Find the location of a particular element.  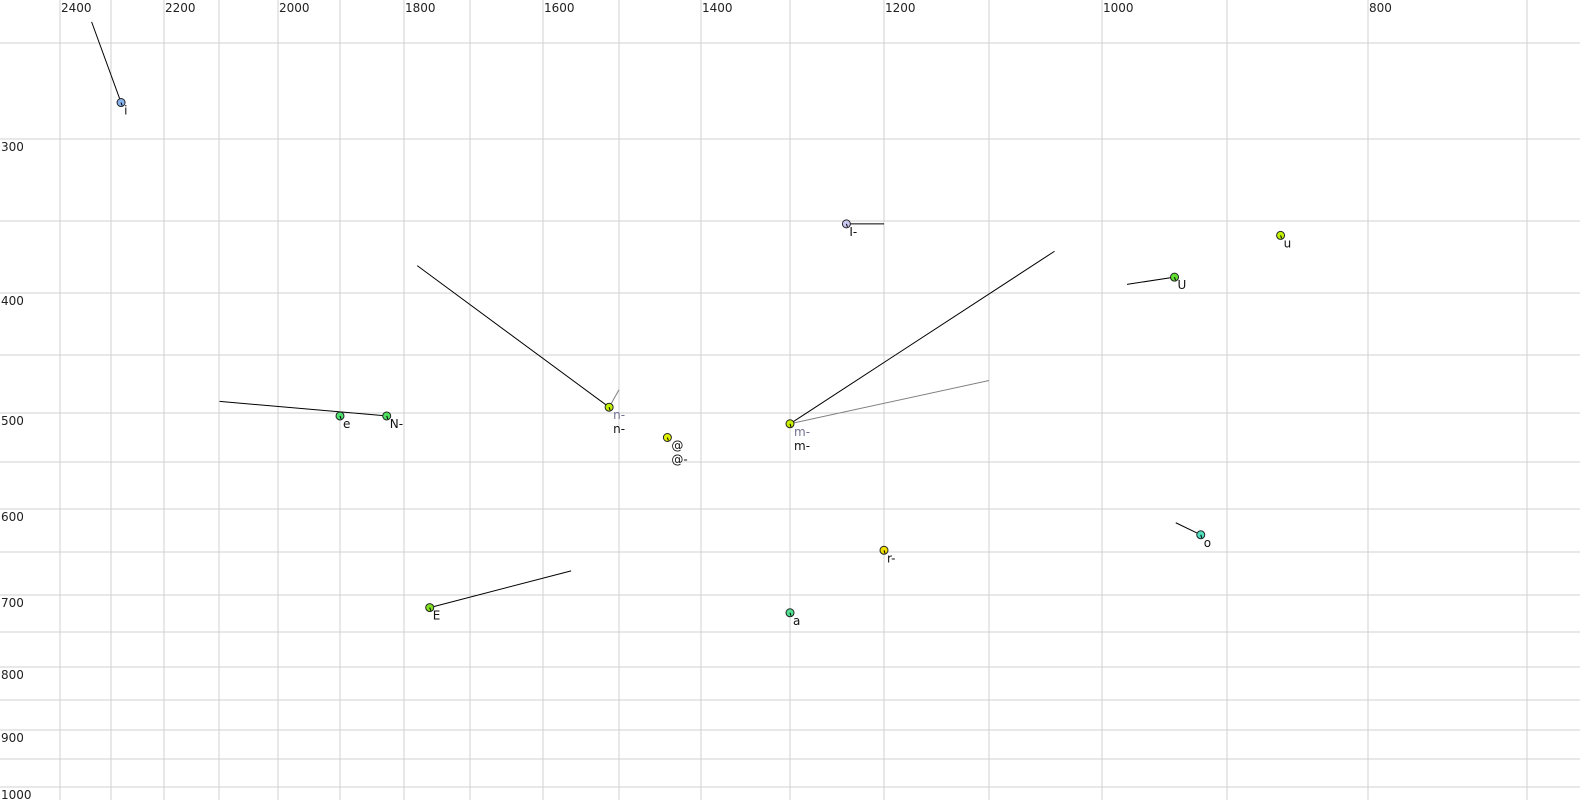

point-u: u is located at coordinates (1284, 240).